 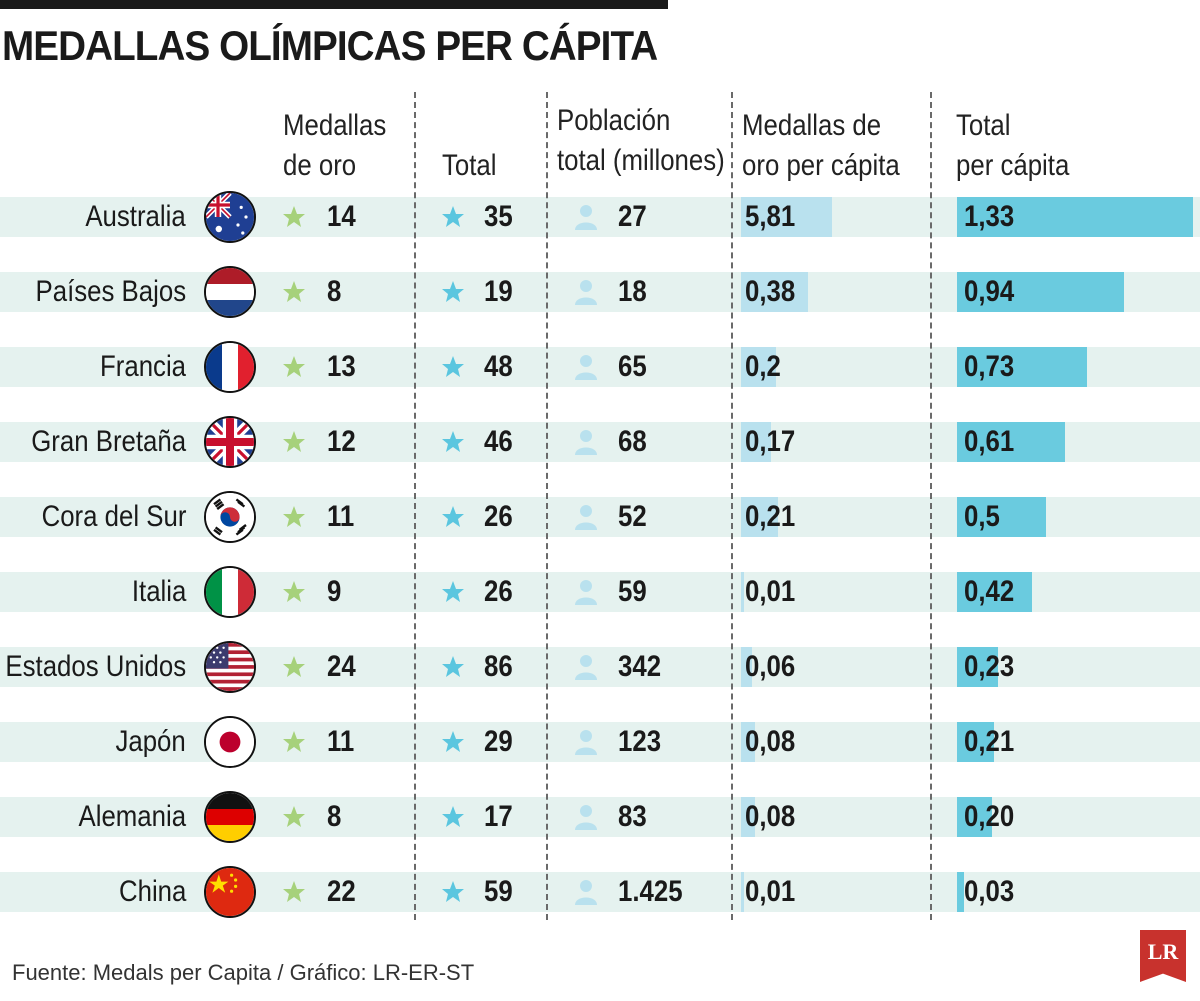 I want to click on population-value: 123, so click(x=640, y=741).